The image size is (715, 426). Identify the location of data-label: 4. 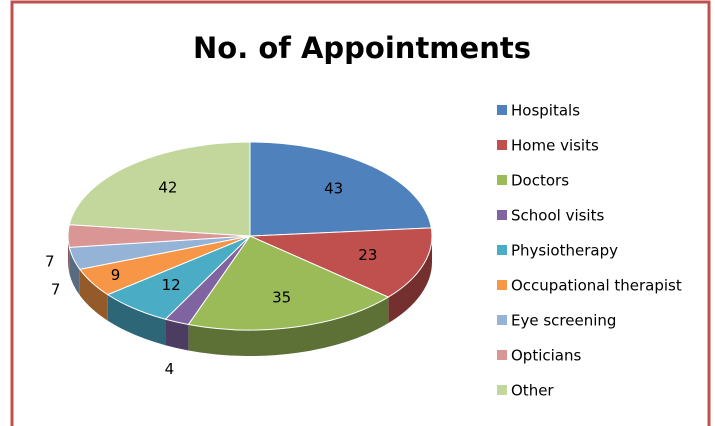
(170, 369).